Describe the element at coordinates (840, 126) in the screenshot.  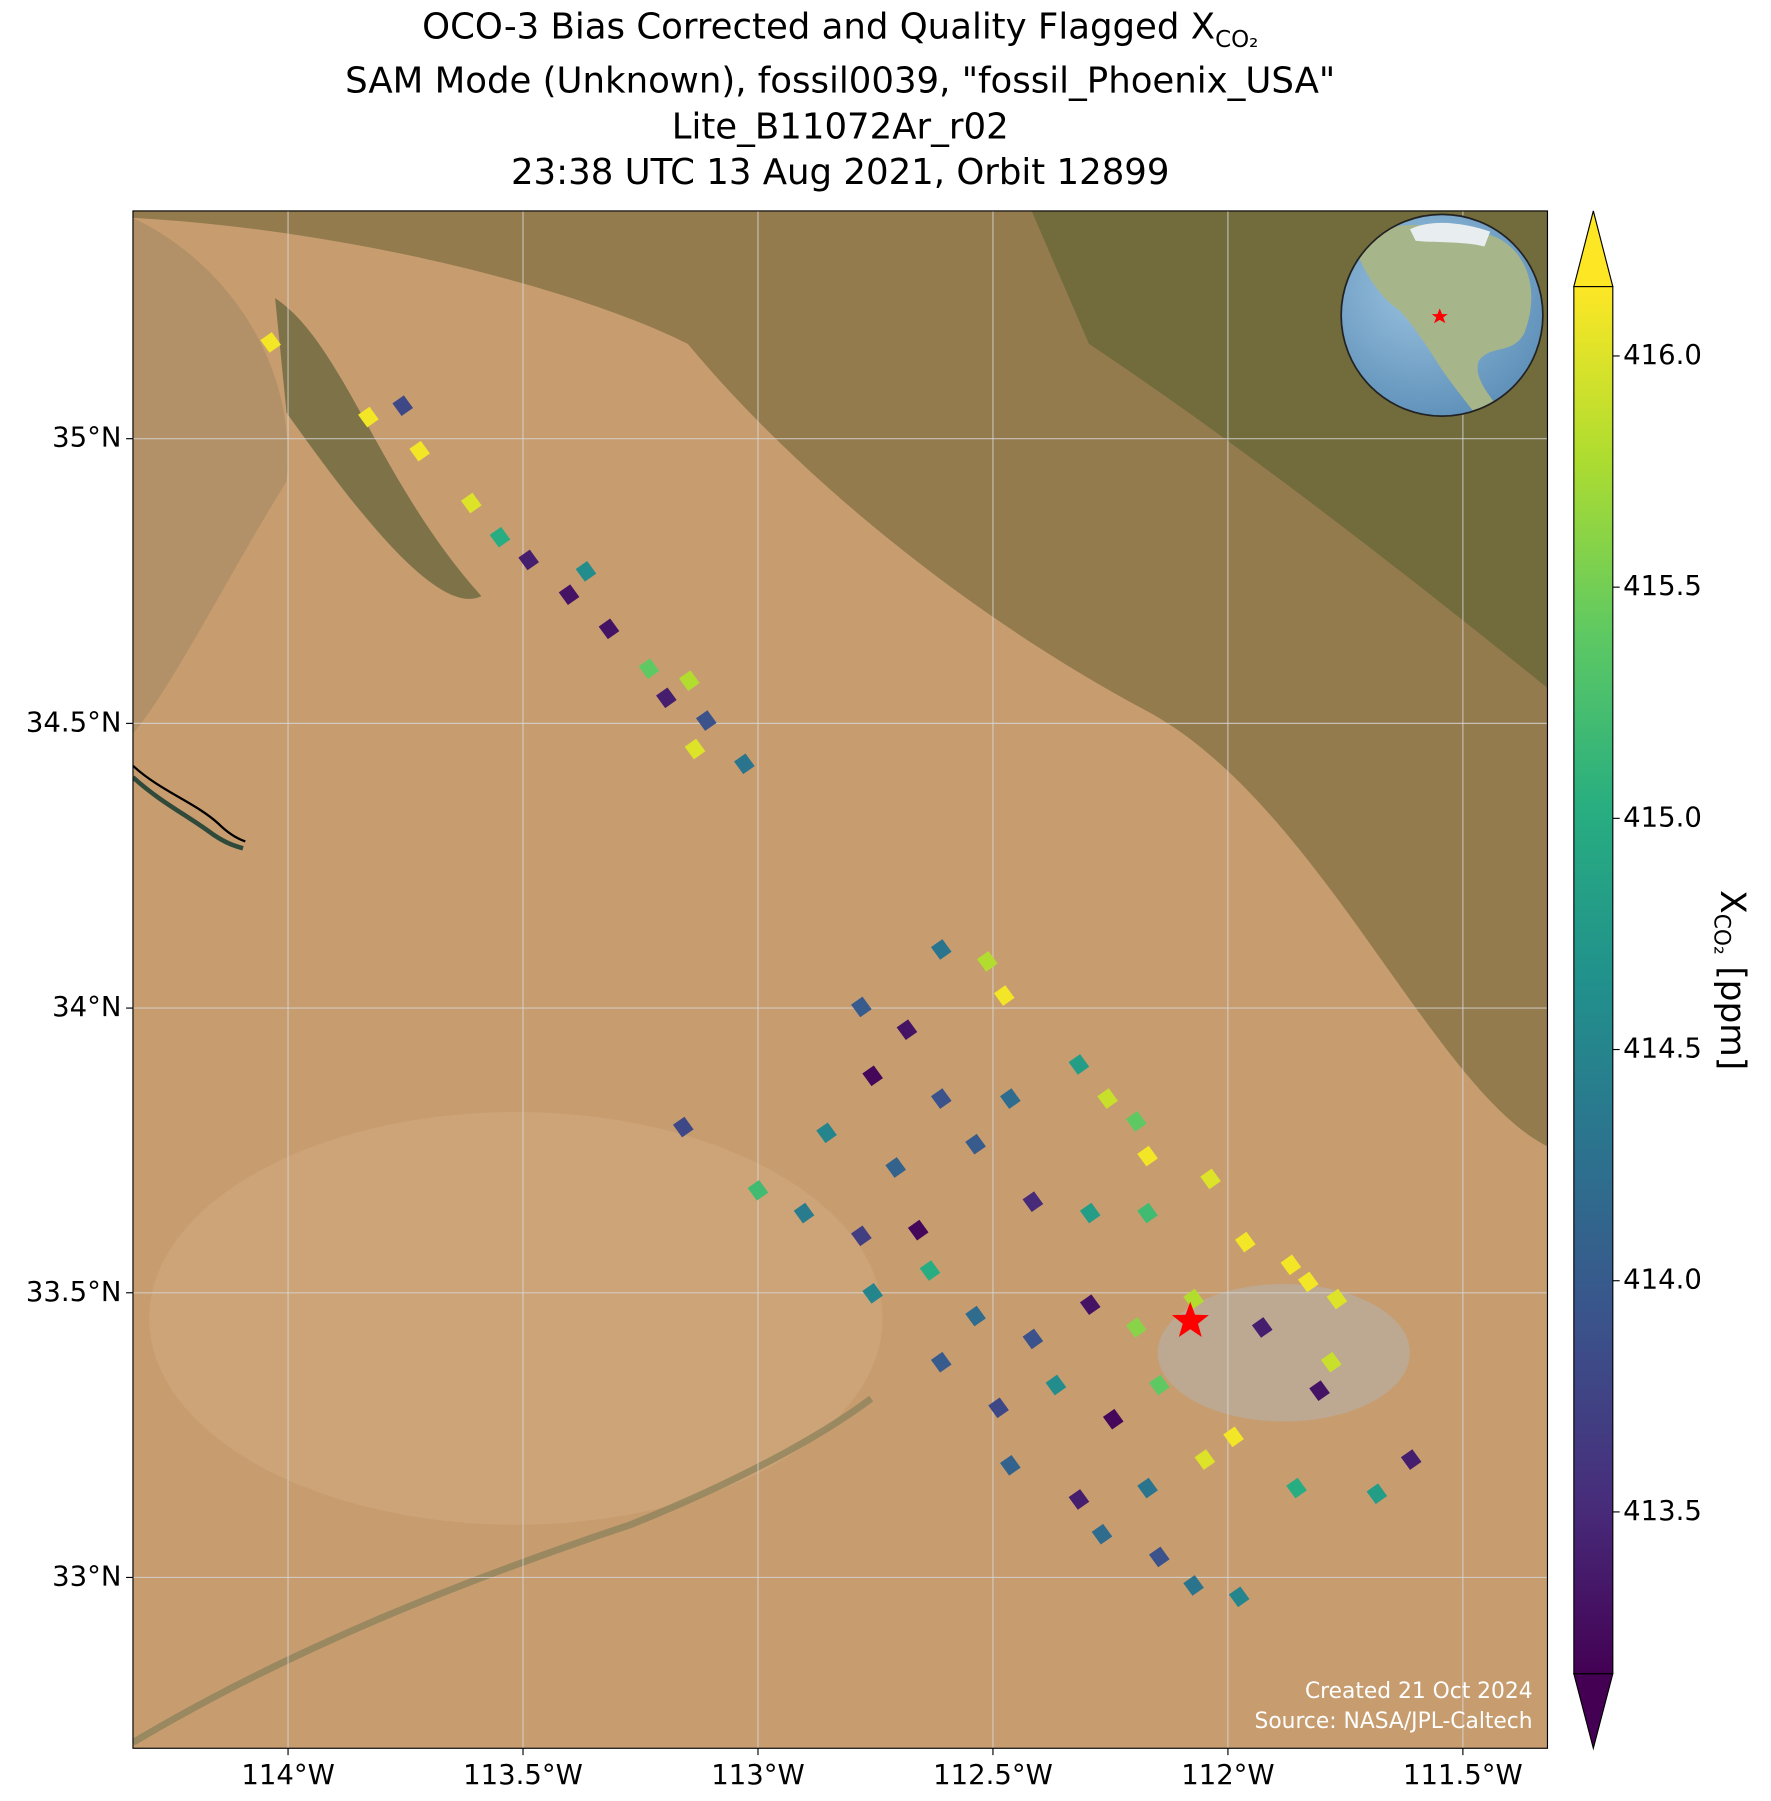
I see `title-line: Lite_B11072Ar_r02` at that location.